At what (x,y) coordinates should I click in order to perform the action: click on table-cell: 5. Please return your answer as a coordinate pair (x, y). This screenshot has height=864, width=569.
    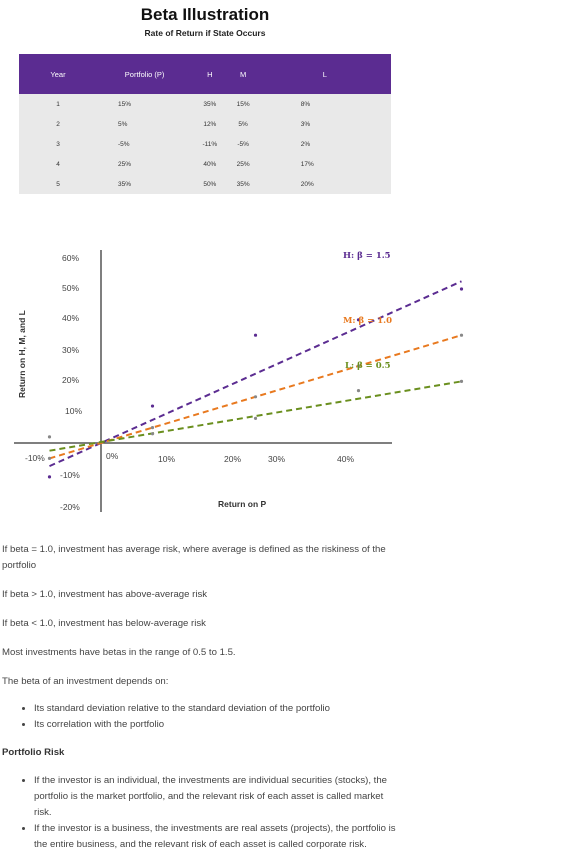
    Looking at the image, I should click on (58, 184).